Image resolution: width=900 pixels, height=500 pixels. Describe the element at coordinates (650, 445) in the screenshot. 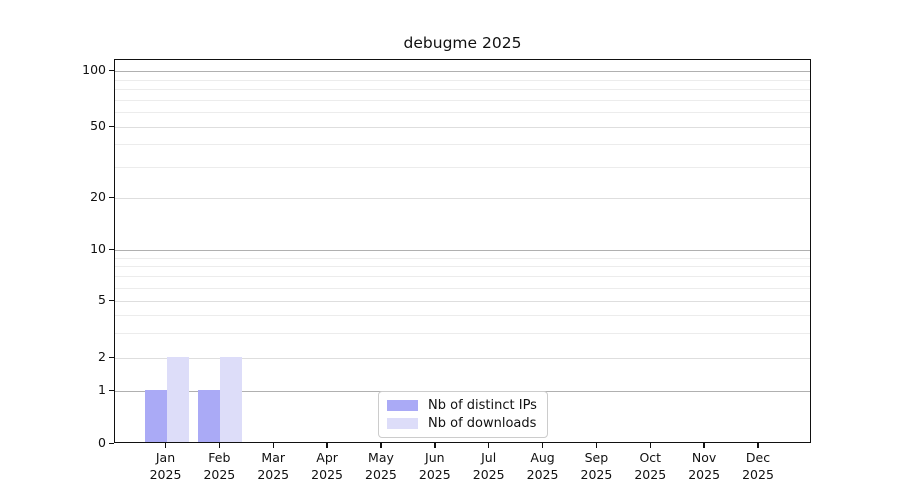

I see `x-tick-oct` at that location.